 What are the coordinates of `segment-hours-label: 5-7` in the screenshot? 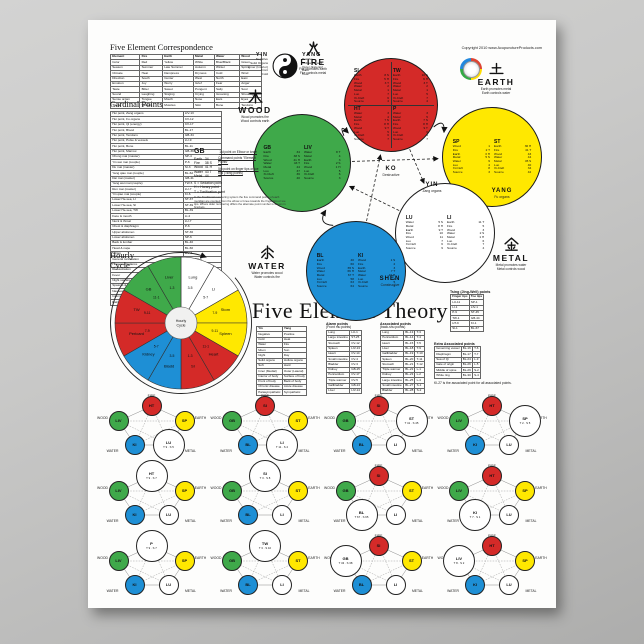 It's located at (156, 347).